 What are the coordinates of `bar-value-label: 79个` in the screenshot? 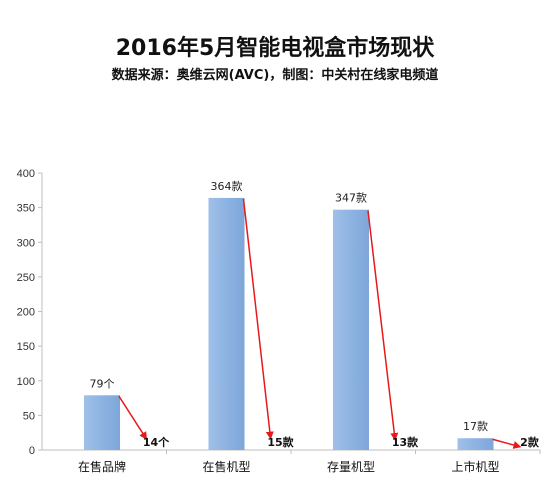 It's located at (102, 383).